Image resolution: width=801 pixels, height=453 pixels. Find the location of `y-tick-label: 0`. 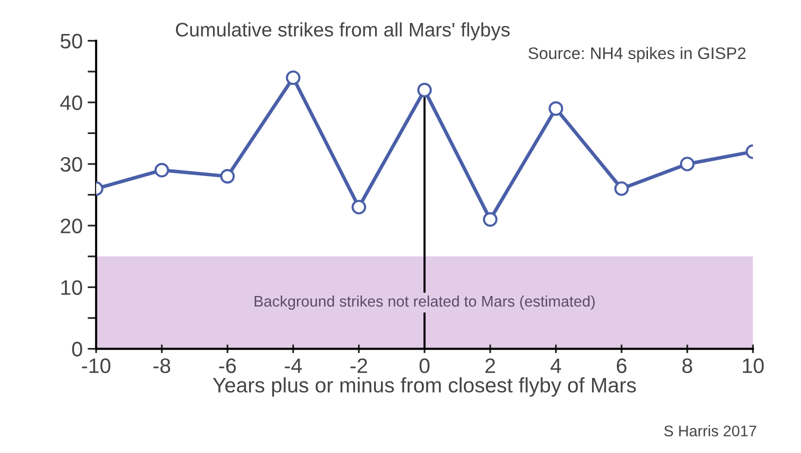

y-tick-label: 0 is located at coordinates (77, 349).